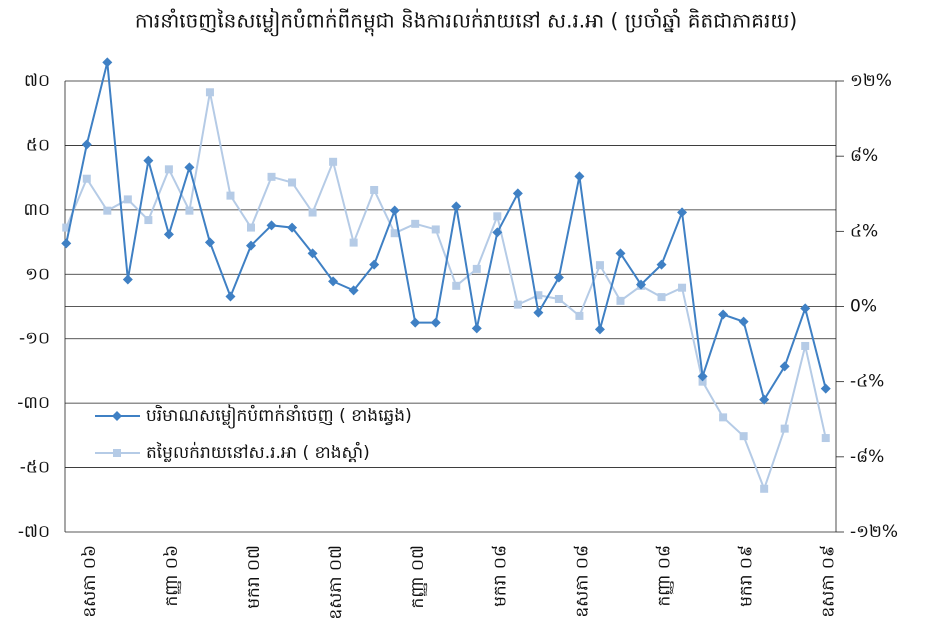  Describe the element at coordinates (33, 403) in the screenshot. I see `y-tick-label: -៣០` at that location.